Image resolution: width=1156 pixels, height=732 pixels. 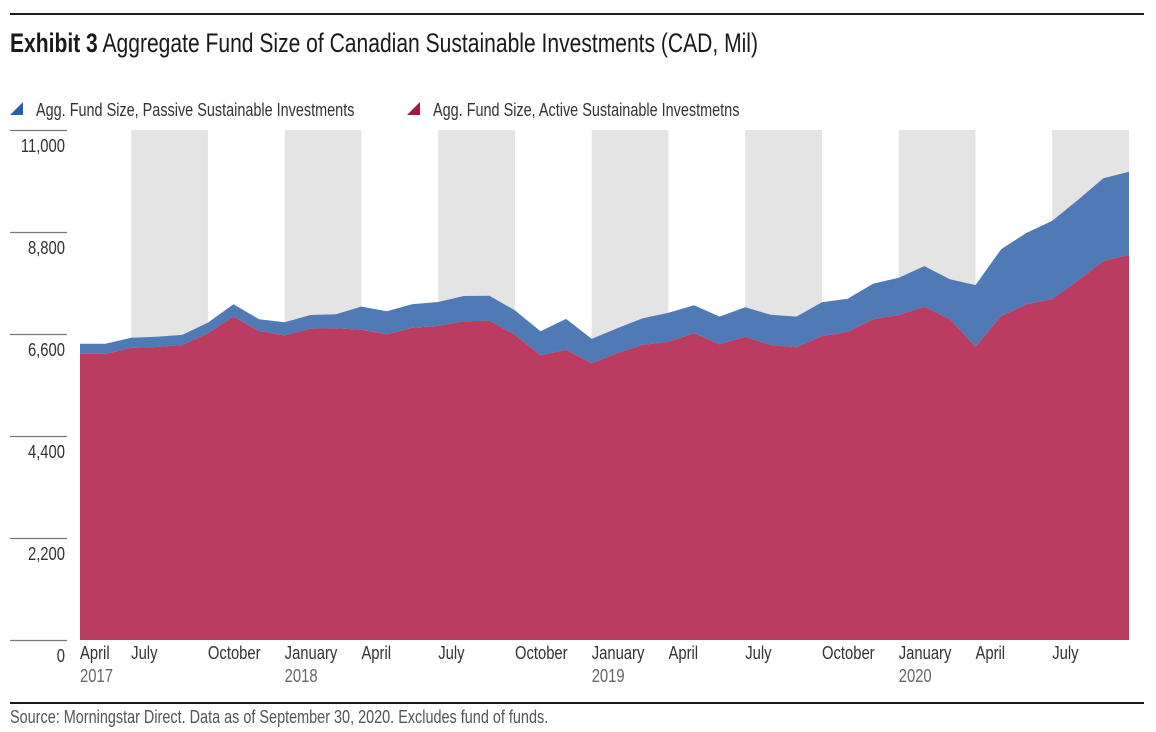 What do you see at coordinates (38, 397) in the screenshot?
I see `y-axis: 0 2,200 4,400 6,600 8,800 11,000` at bounding box center [38, 397].